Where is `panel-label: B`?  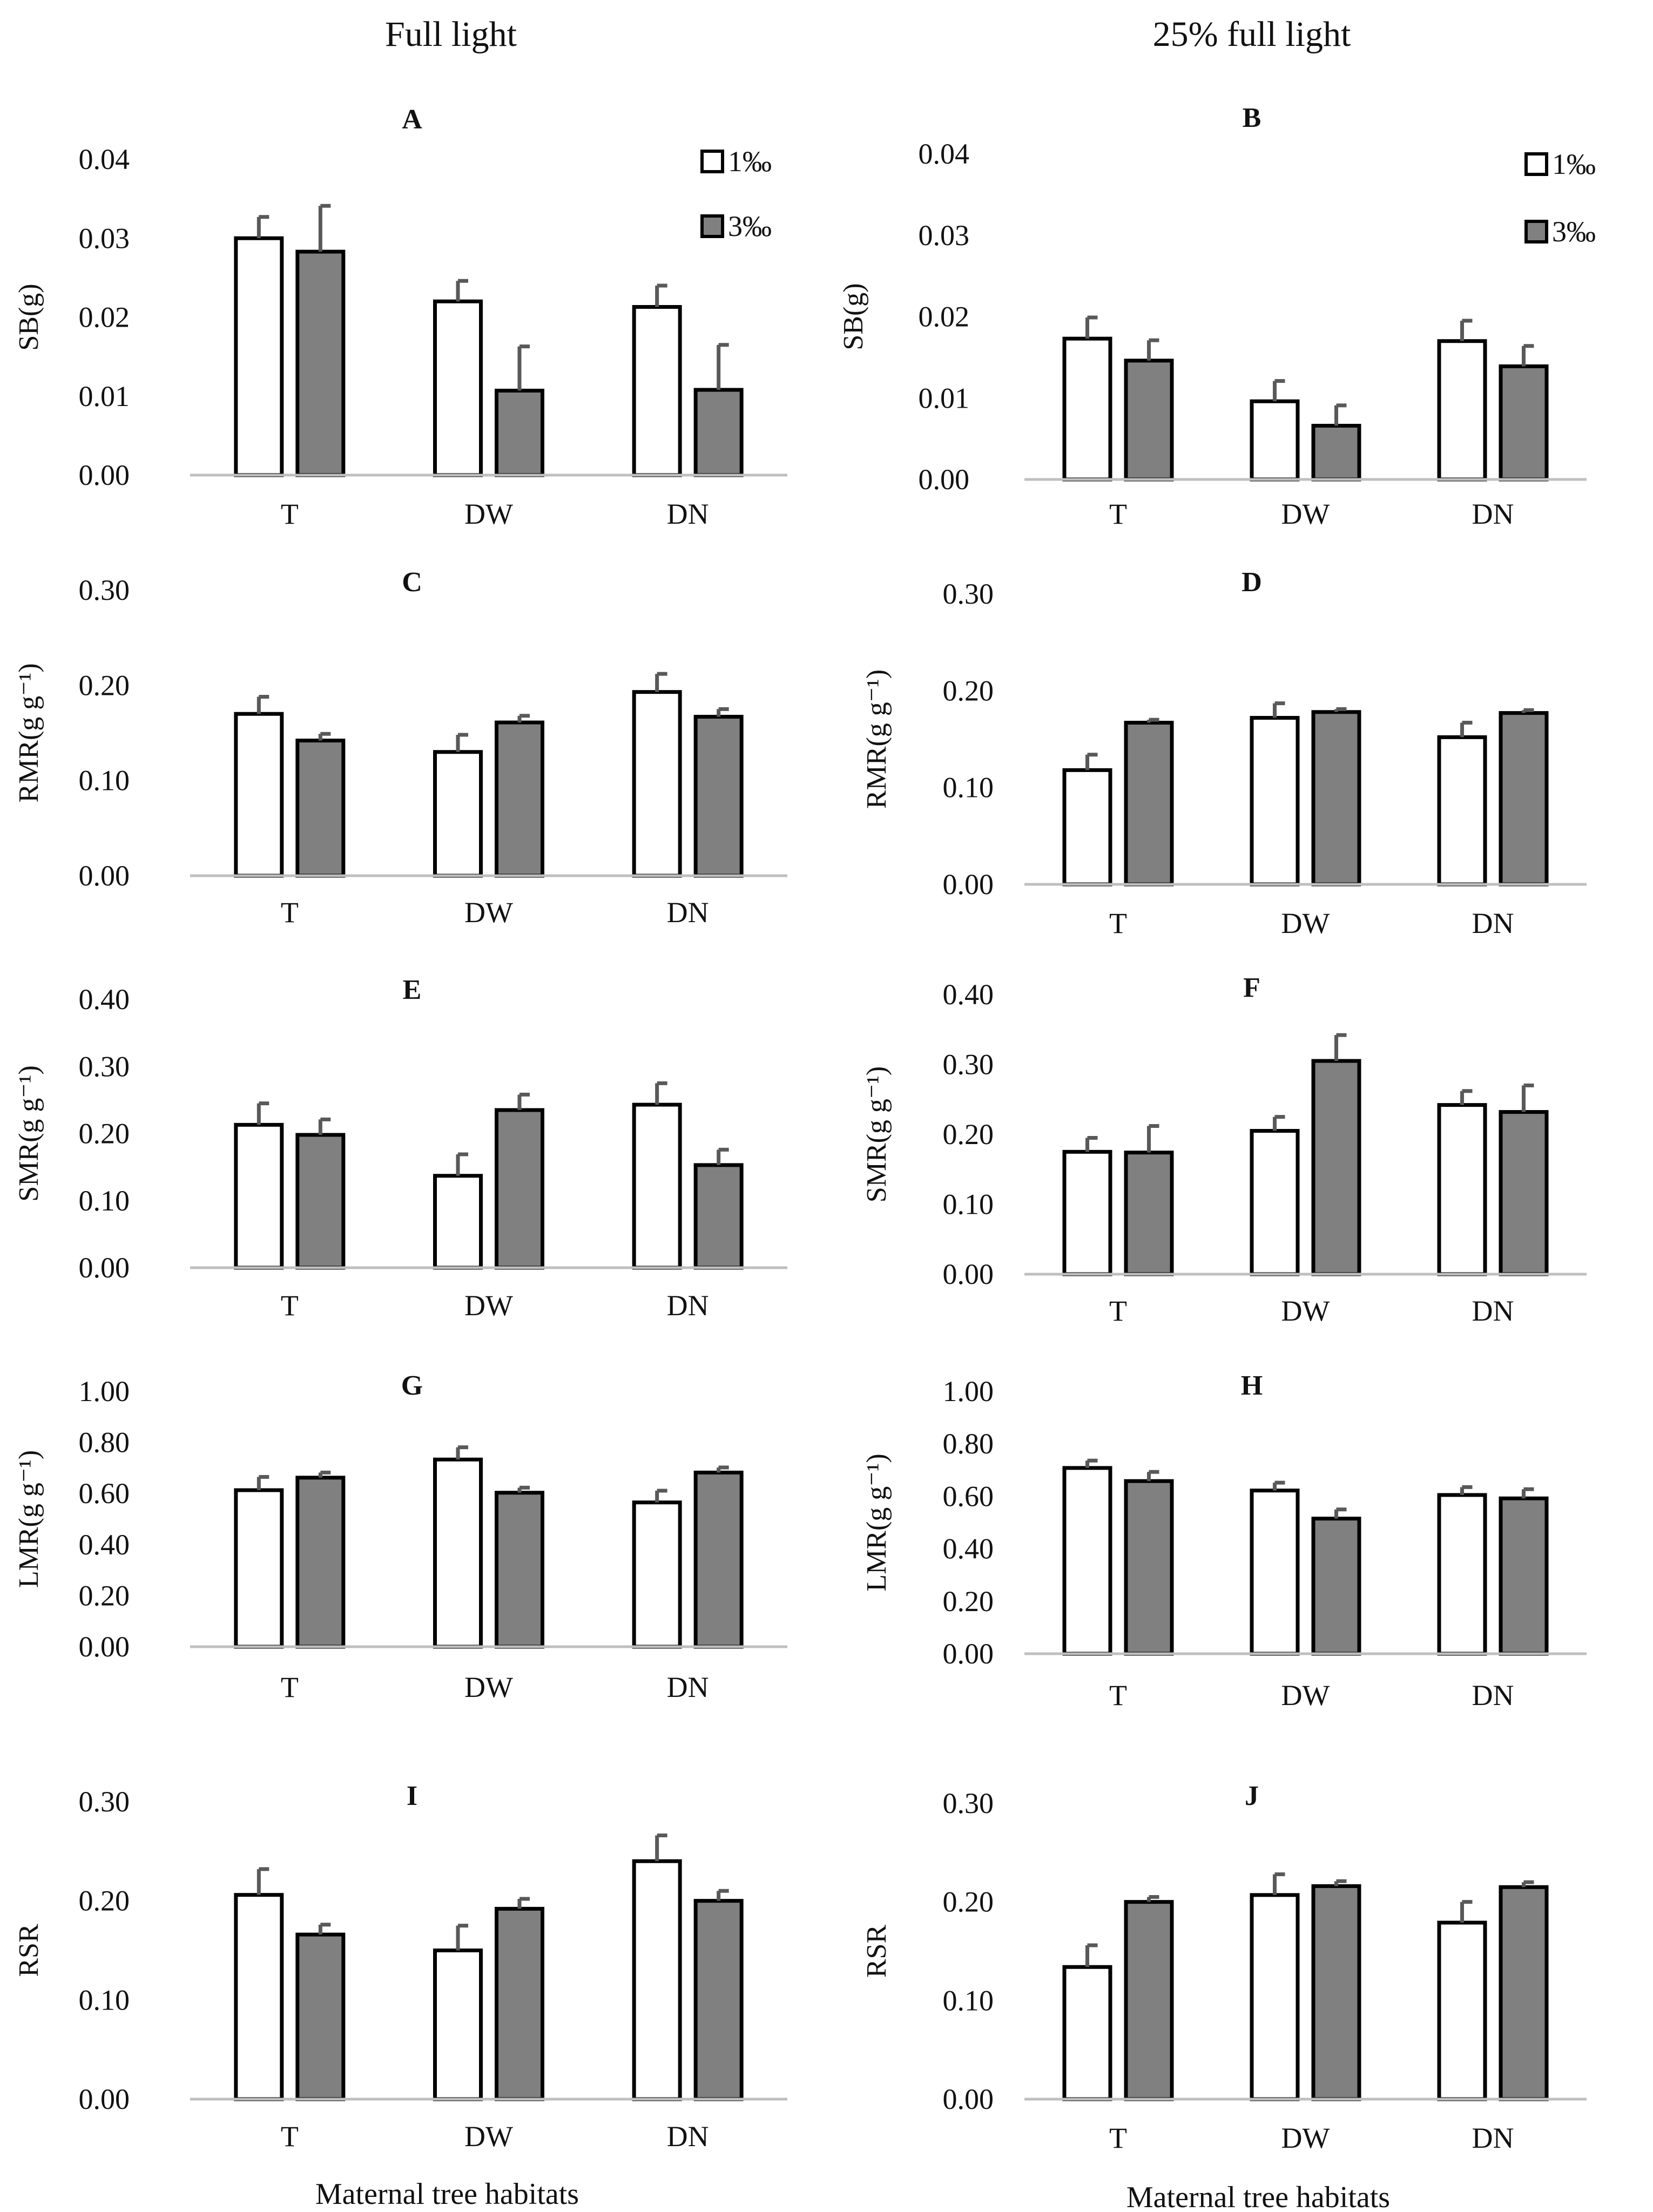 panel-label: B is located at coordinates (1252, 118).